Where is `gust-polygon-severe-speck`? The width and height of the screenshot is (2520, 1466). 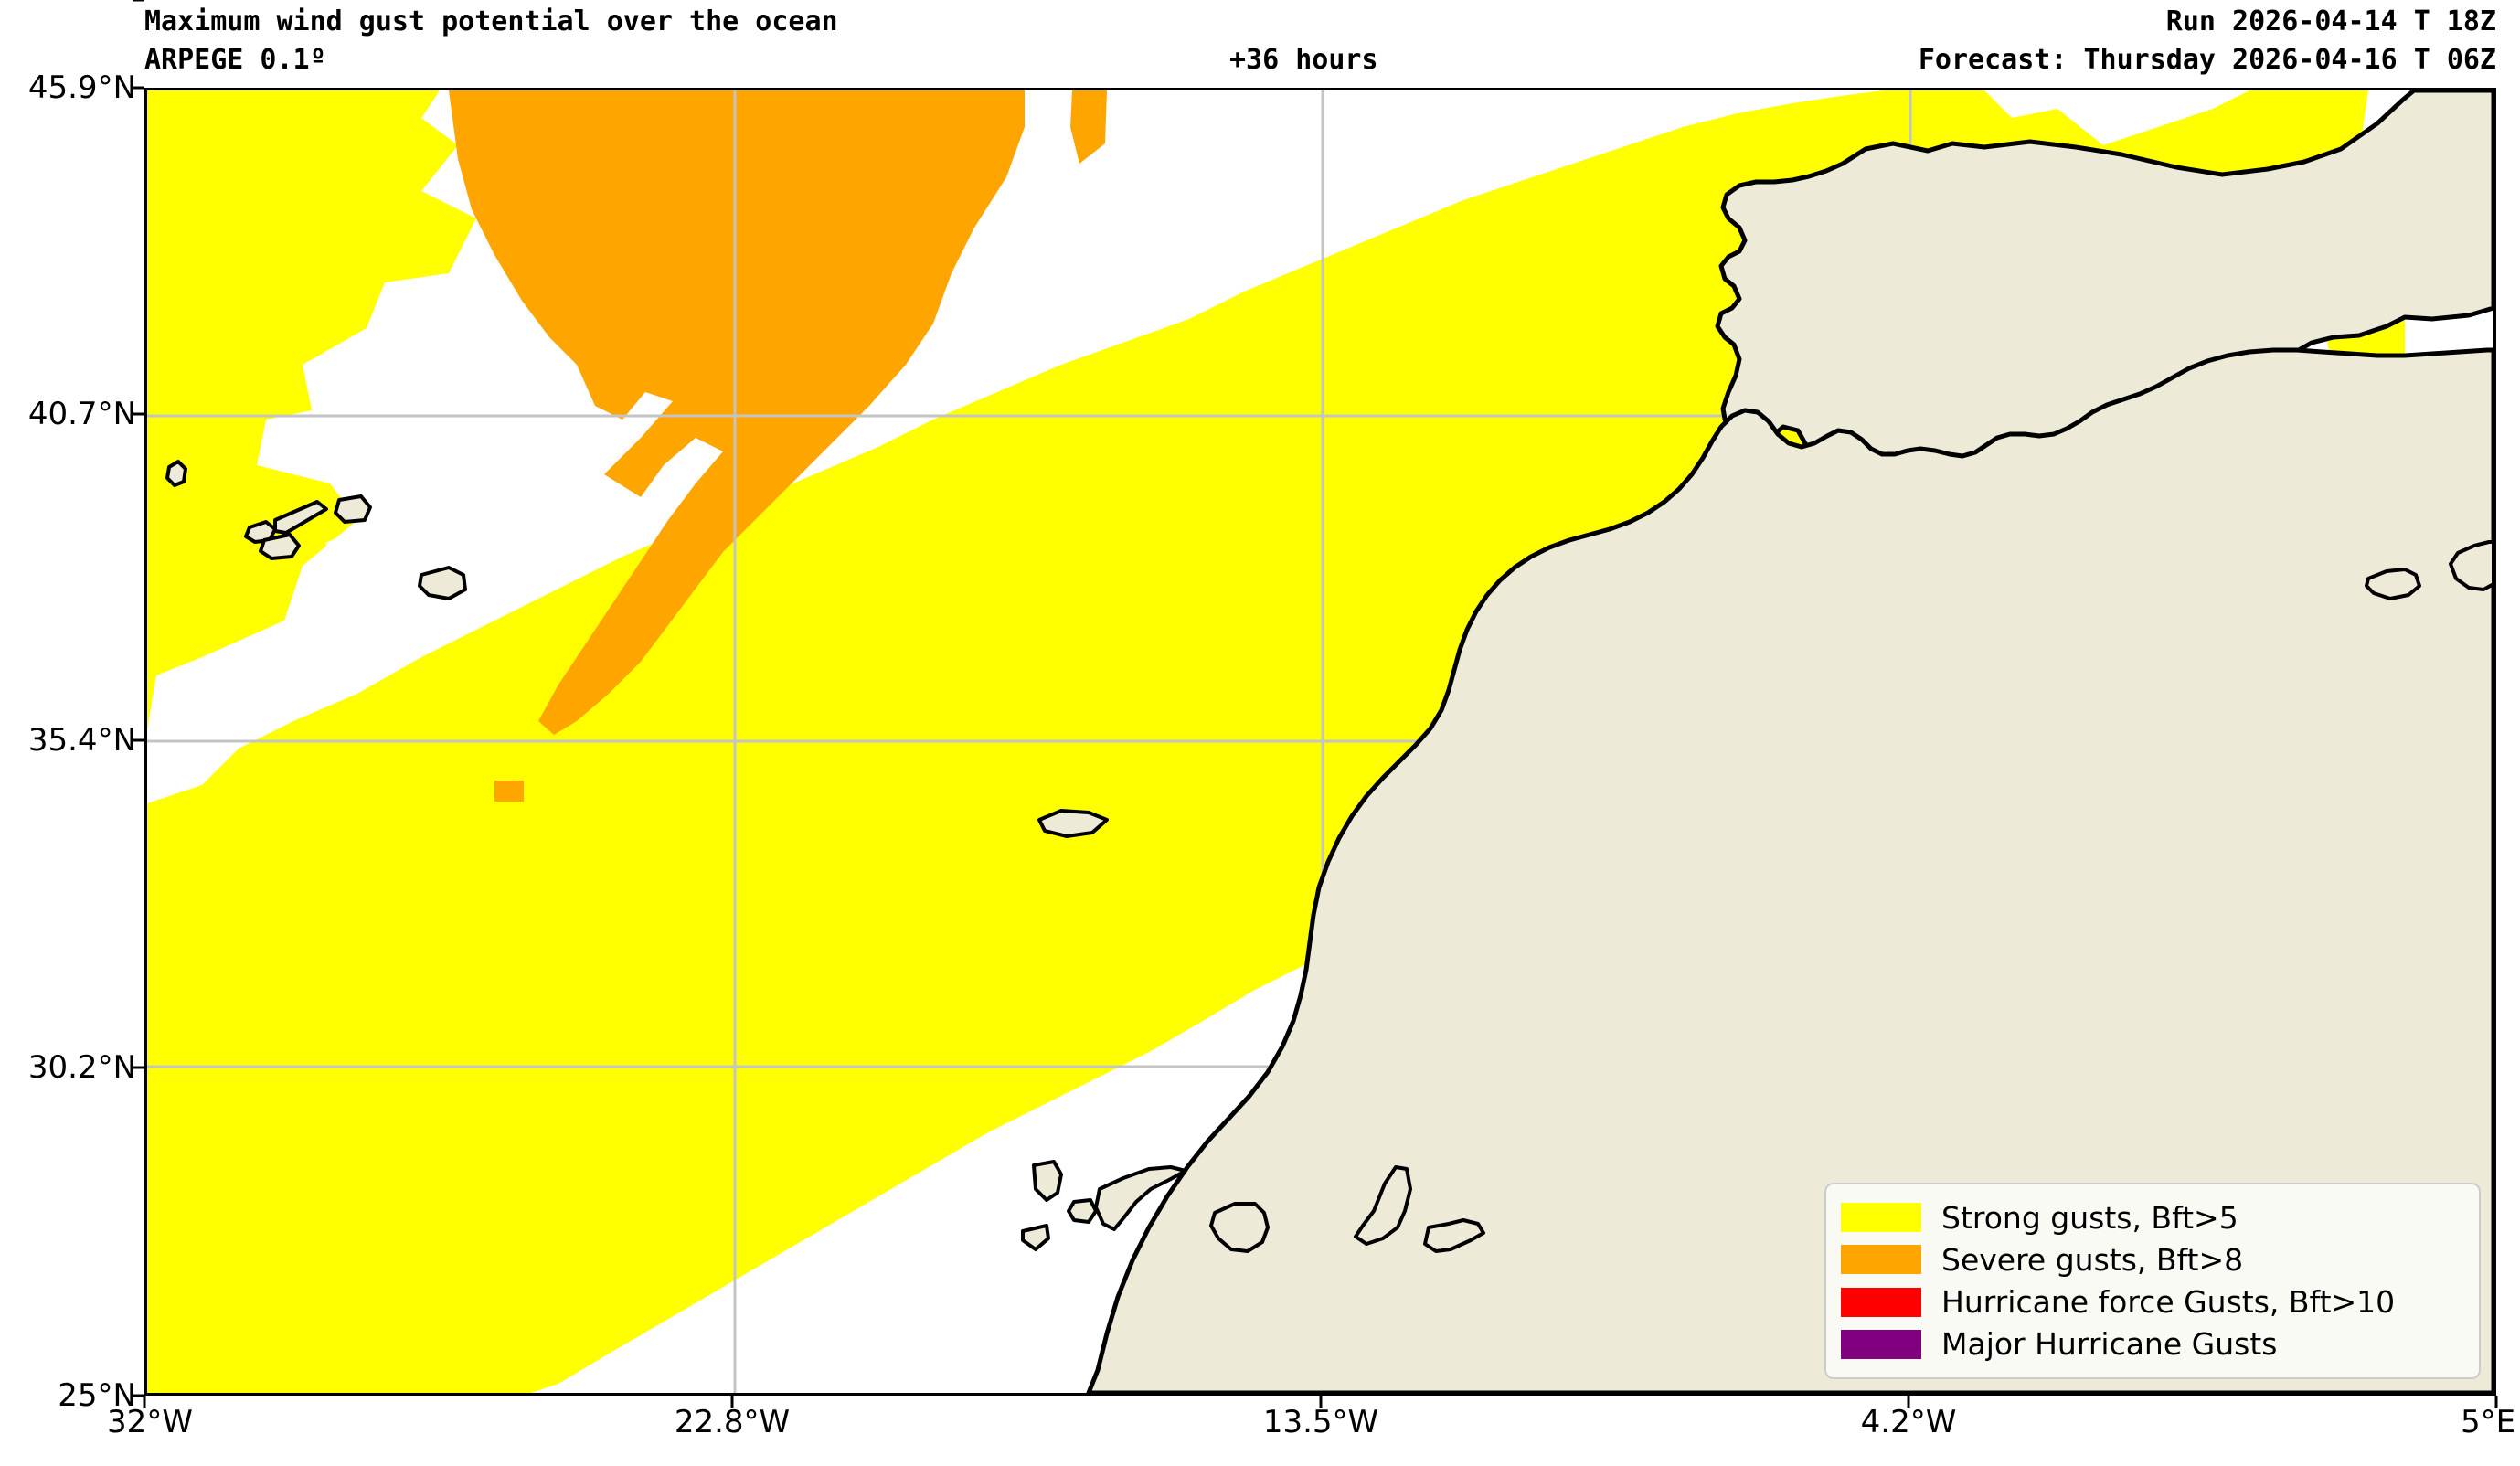
gust-polygon-severe-speck is located at coordinates (509, 791).